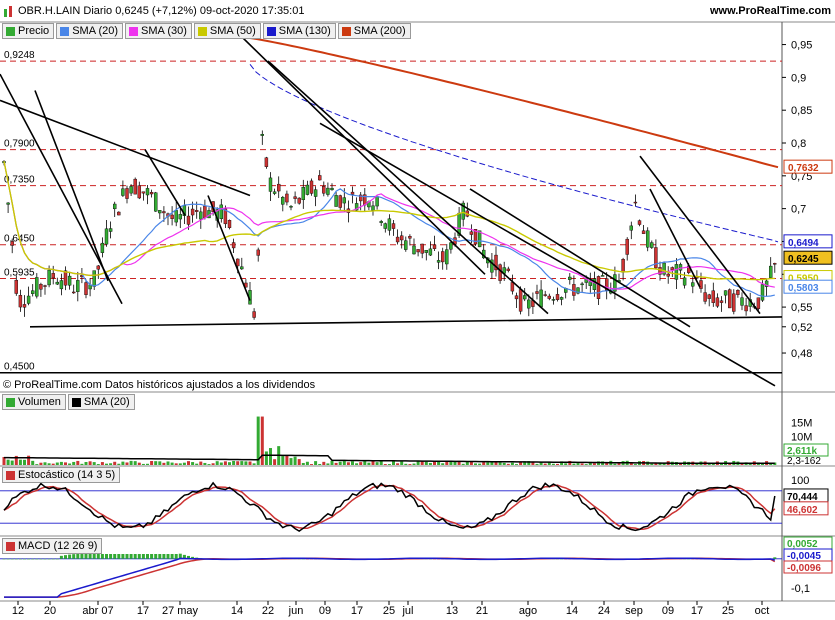 This screenshot has width=835, height=620. What do you see at coordinates (803, 279) in the screenshot?
I see `price-tag-label: 0,5950` at bounding box center [803, 279].